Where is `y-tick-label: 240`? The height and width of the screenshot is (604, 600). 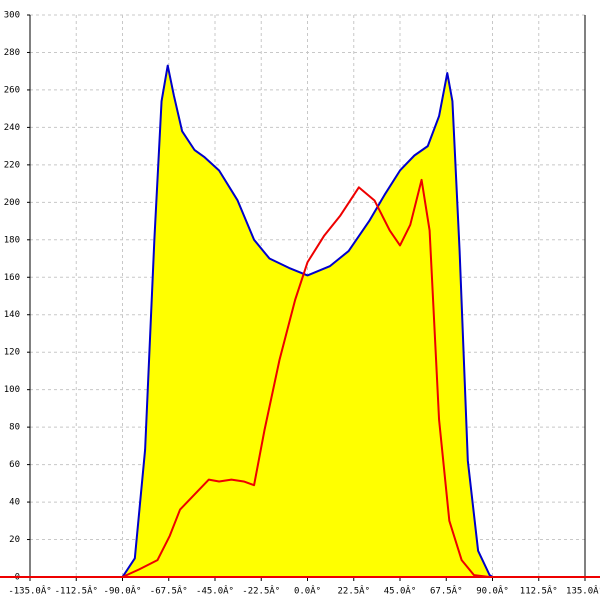
y-tick-label: 240 is located at coordinates (12, 128).